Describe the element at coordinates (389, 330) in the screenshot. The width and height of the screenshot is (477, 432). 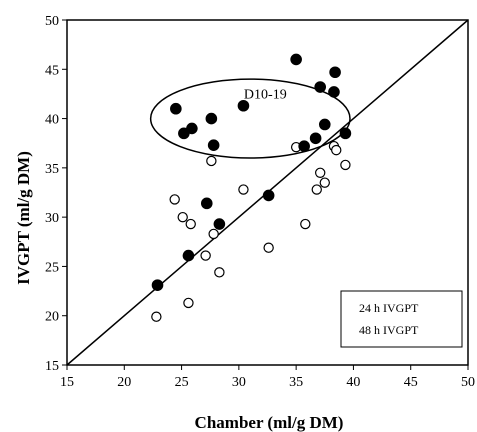
I see `legend-label-48h: 48 h IVGPT` at that location.